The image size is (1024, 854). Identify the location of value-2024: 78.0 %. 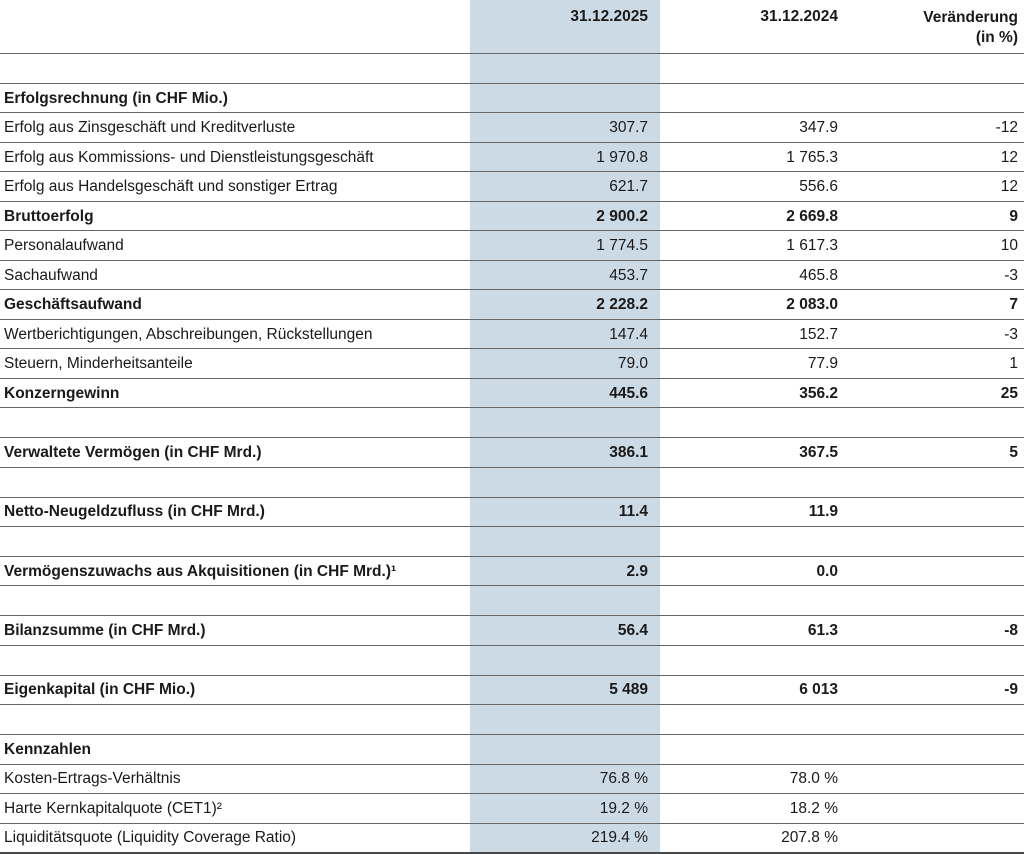
(813, 779).